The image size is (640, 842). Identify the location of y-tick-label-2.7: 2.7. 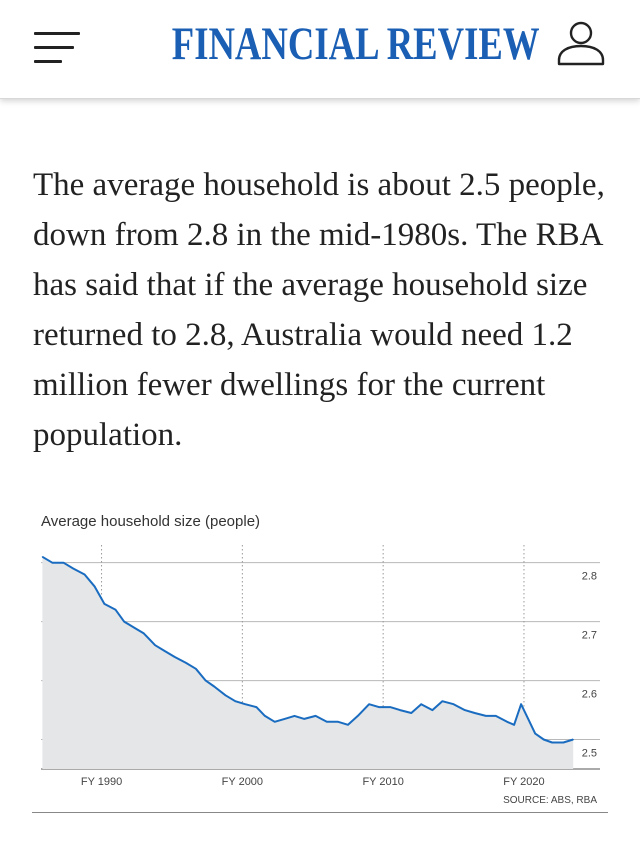
(589, 636).